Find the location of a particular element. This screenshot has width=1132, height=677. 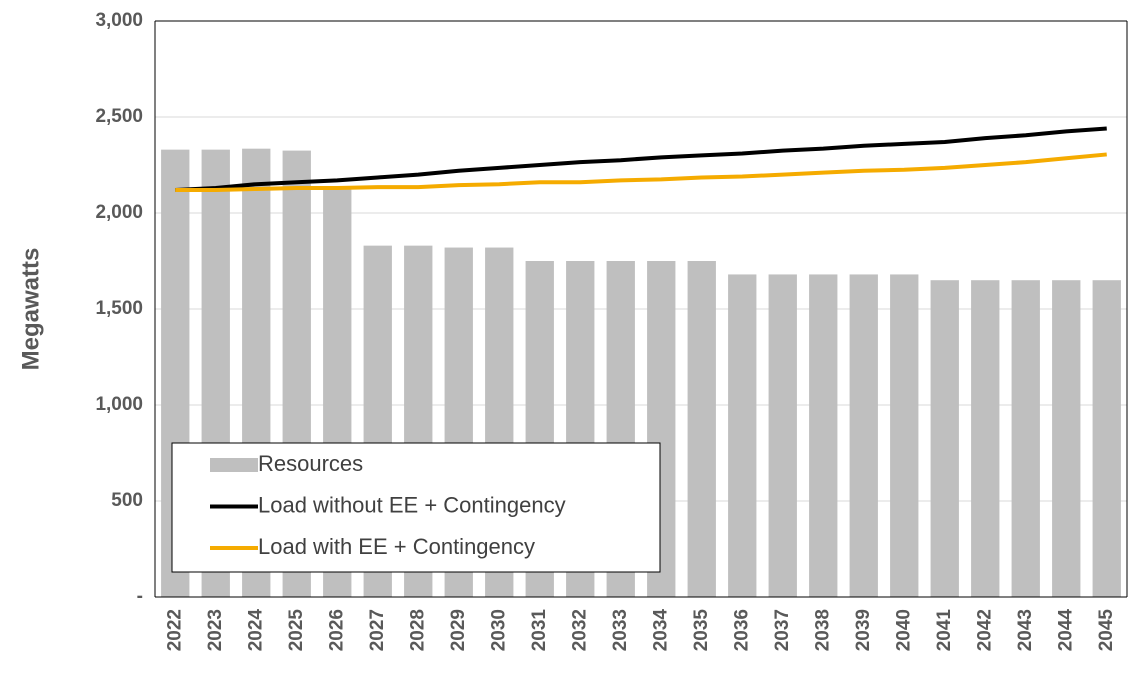

y-tick-label: 500 is located at coordinates (127, 500).